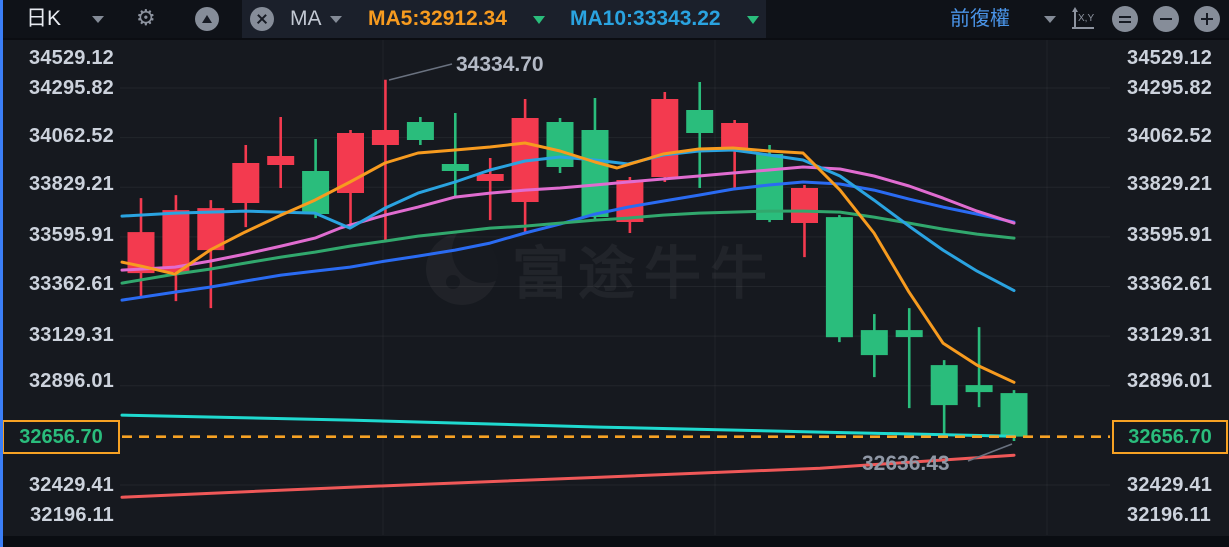 Image resolution: width=1229 pixels, height=547 pixels. What do you see at coordinates (1, 273) in the screenshot?
I see `left-accent-strip` at bounding box center [1, 273].